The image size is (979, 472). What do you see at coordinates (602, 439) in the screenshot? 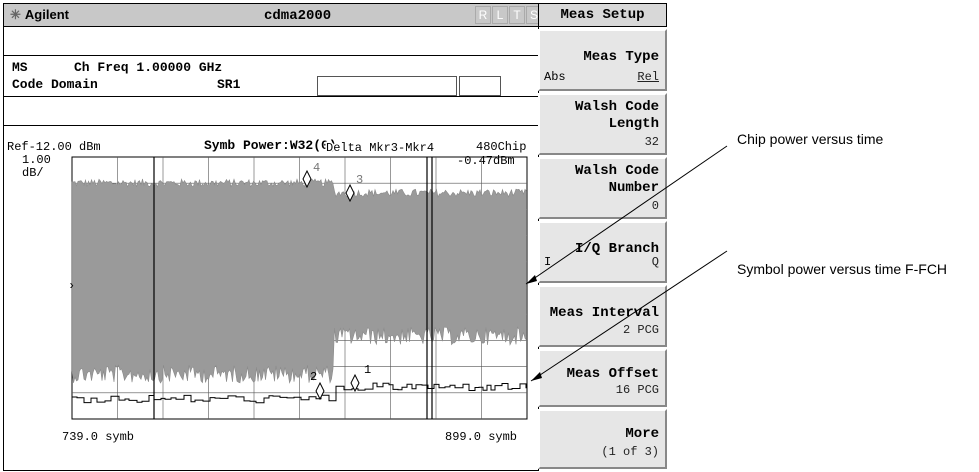
I see `more-softkey: More (1 of 3)` at bounding box center [602, 439].